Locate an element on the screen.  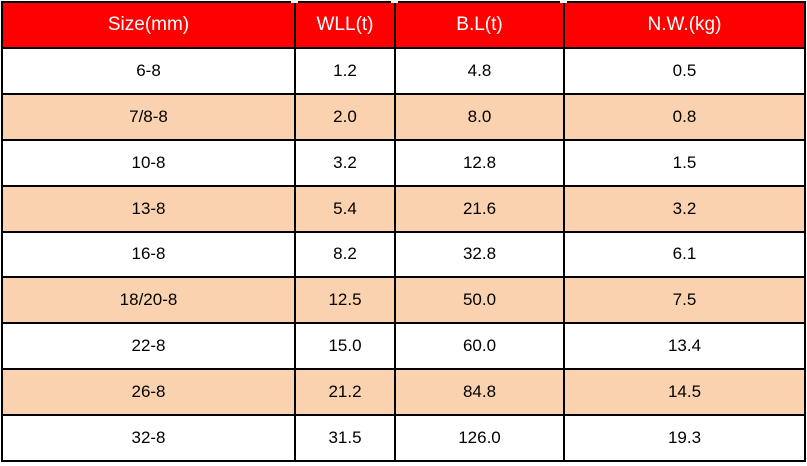
cell-bl: 21.6 is located at coordinates (479, 208).